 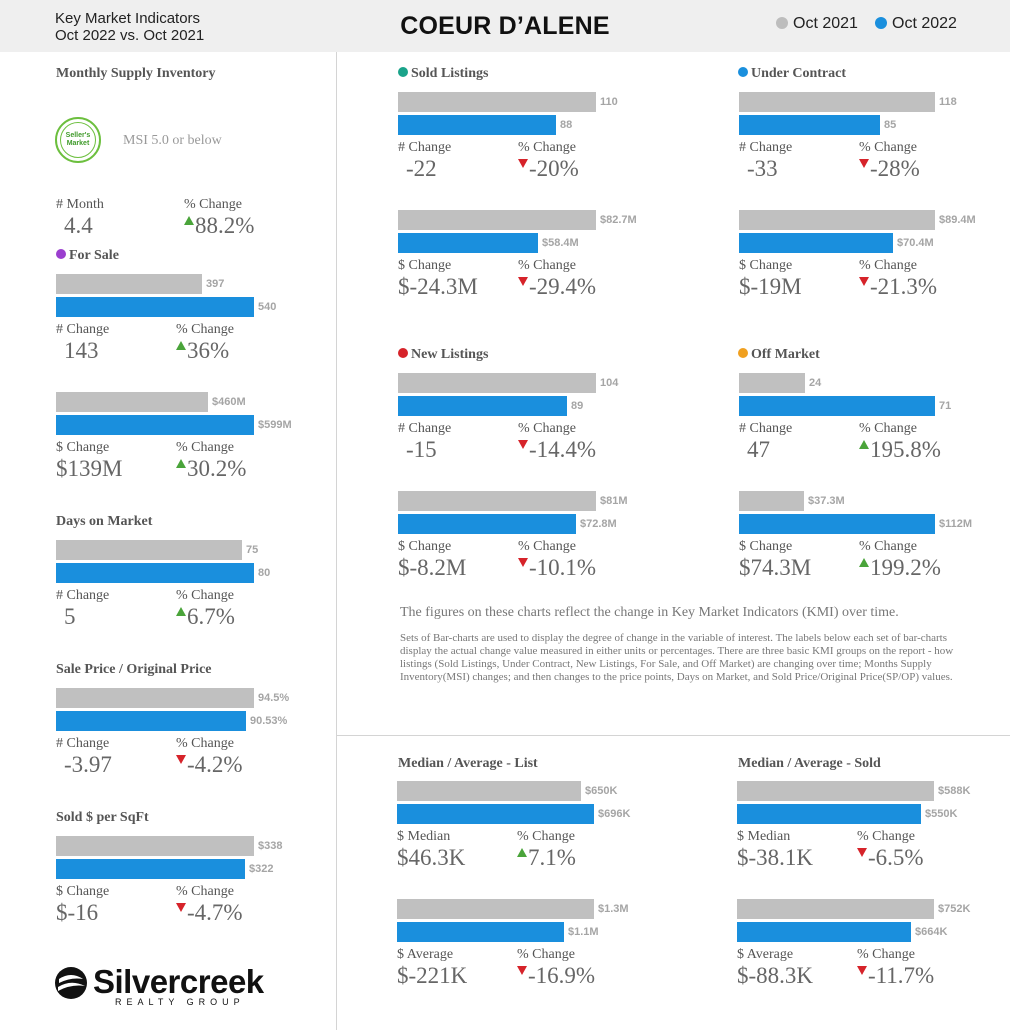 I want to click on silvercreek-logo: Silvercreek REALTY GROUP, so click(x=163, y=986).